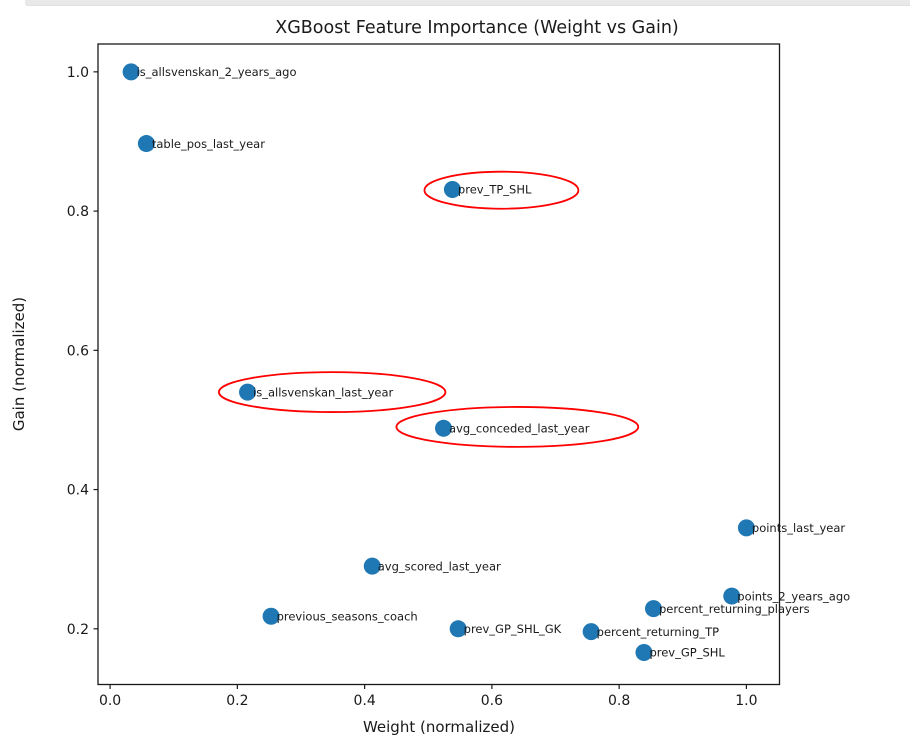 This screenshot has height=750, width=910. What do you see at coordinates (798, 528) in the screenshot?
I see `point-label-points_last_year: points_last_year` at bounding box center [798, 528].